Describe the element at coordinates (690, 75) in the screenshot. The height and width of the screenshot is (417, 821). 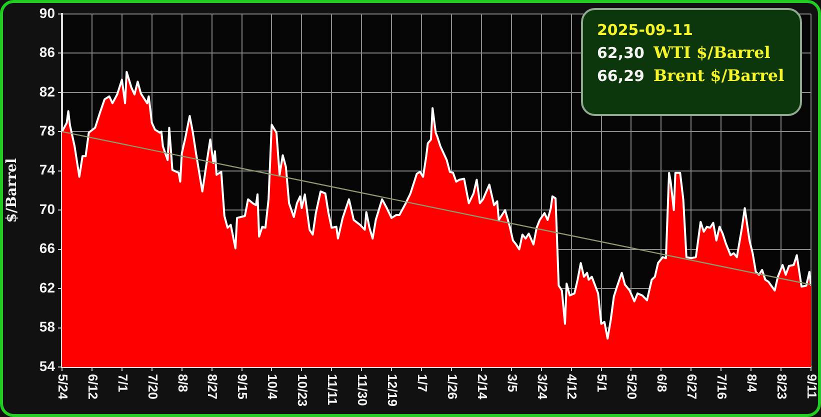
I see `annotation: 66,29 Brent $/Barrel` at that location.